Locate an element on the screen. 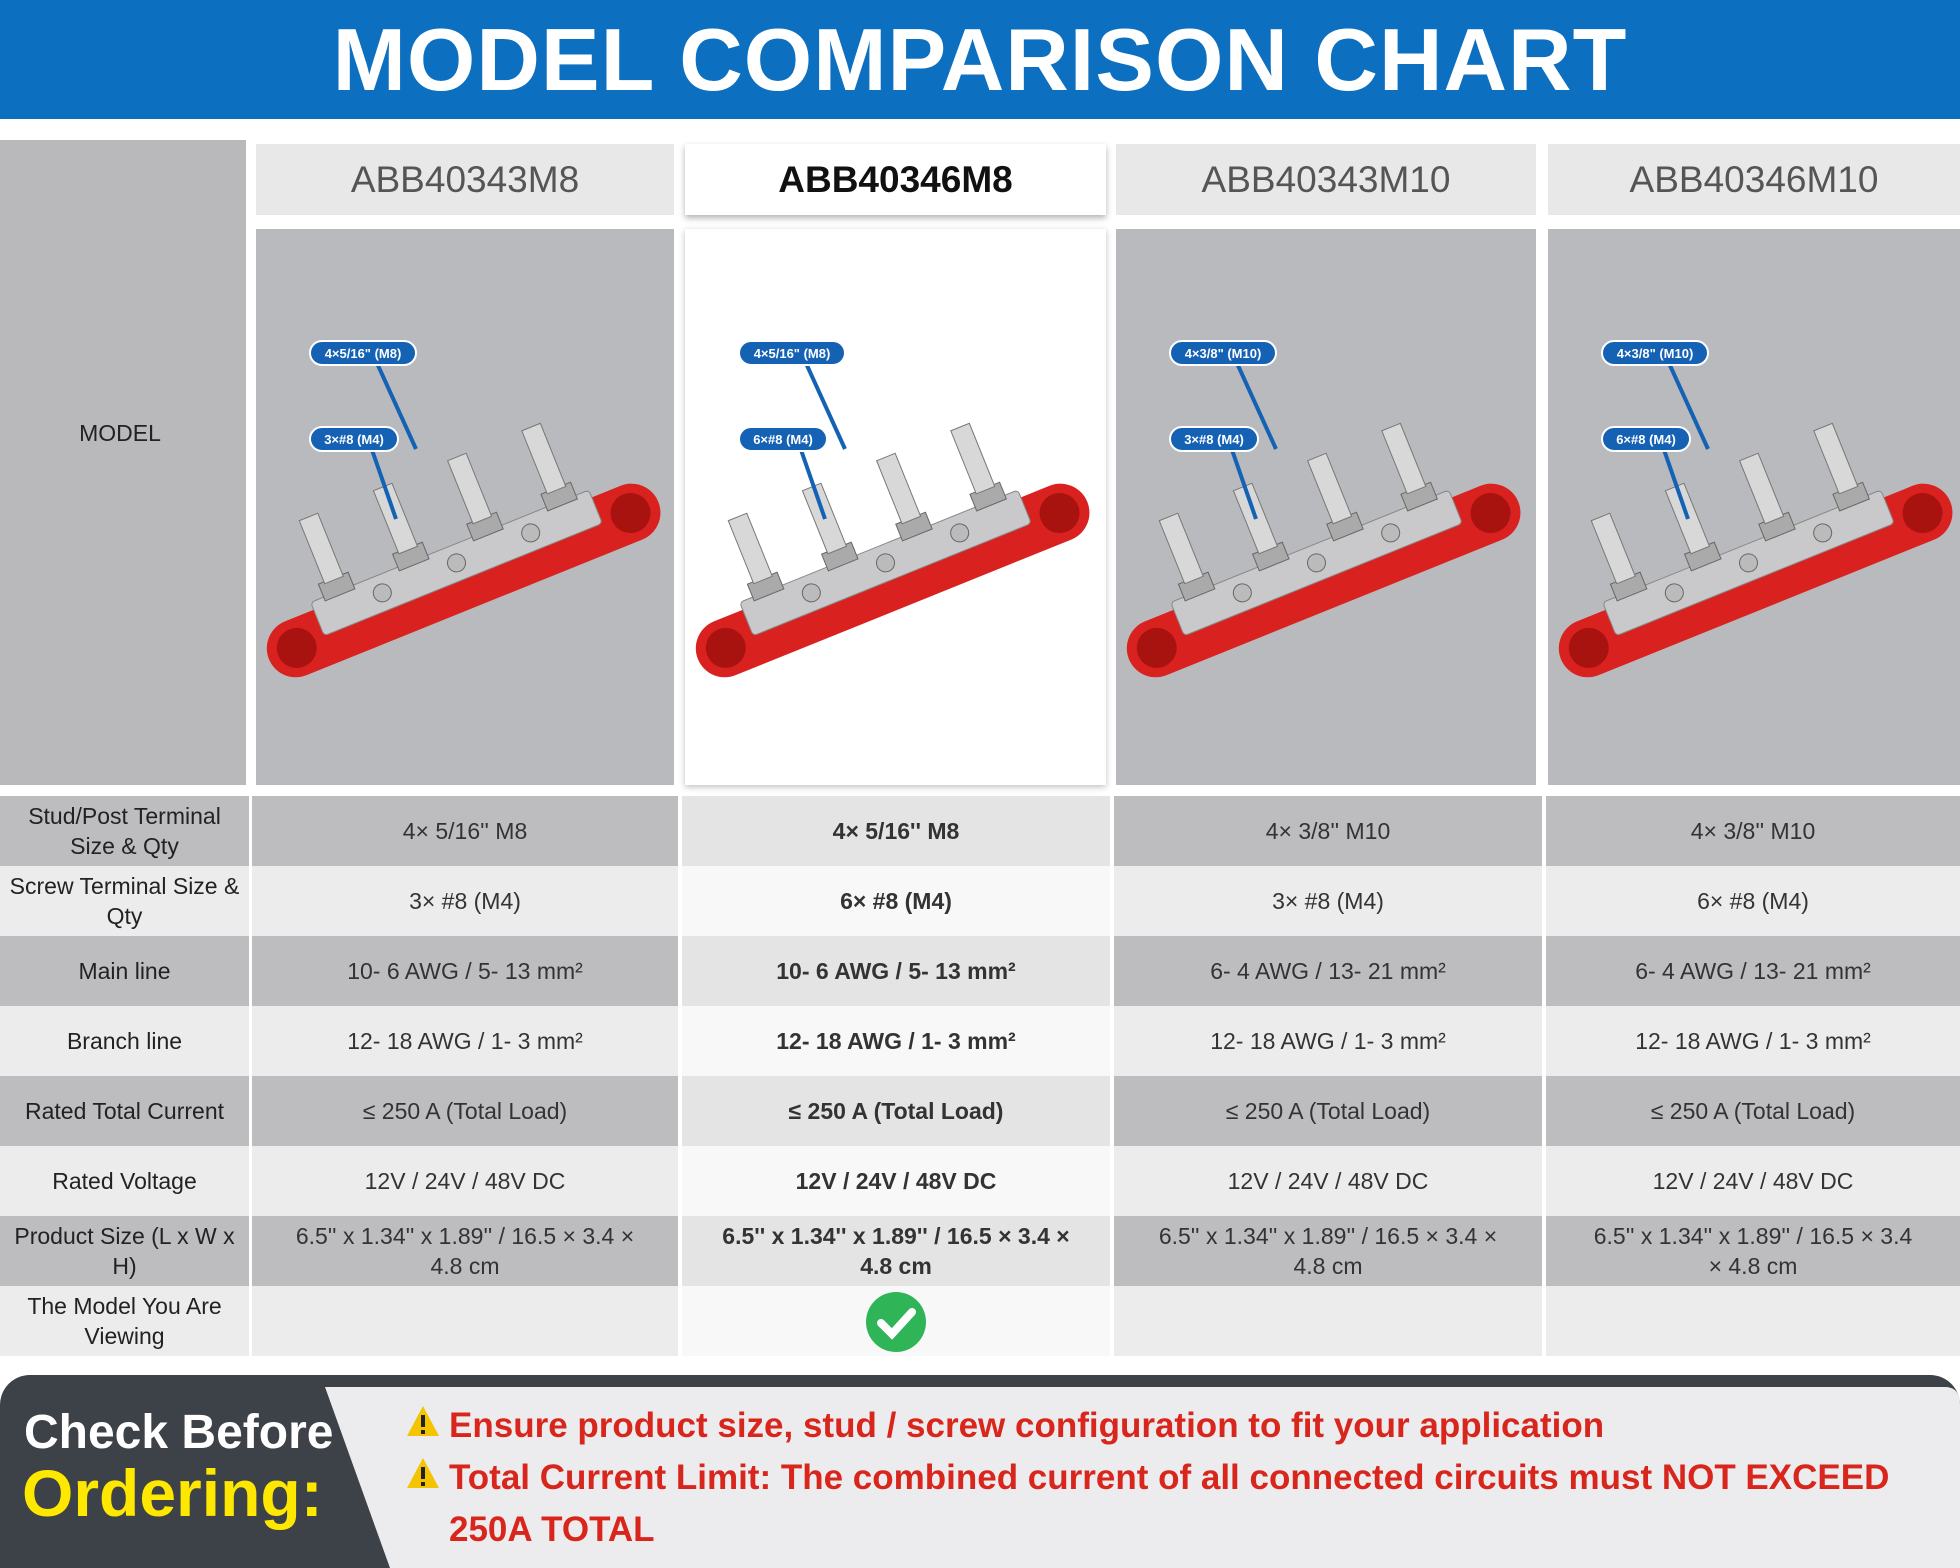  row-label: Product Size (L x W x H) is located at coordinates (124, 1251).